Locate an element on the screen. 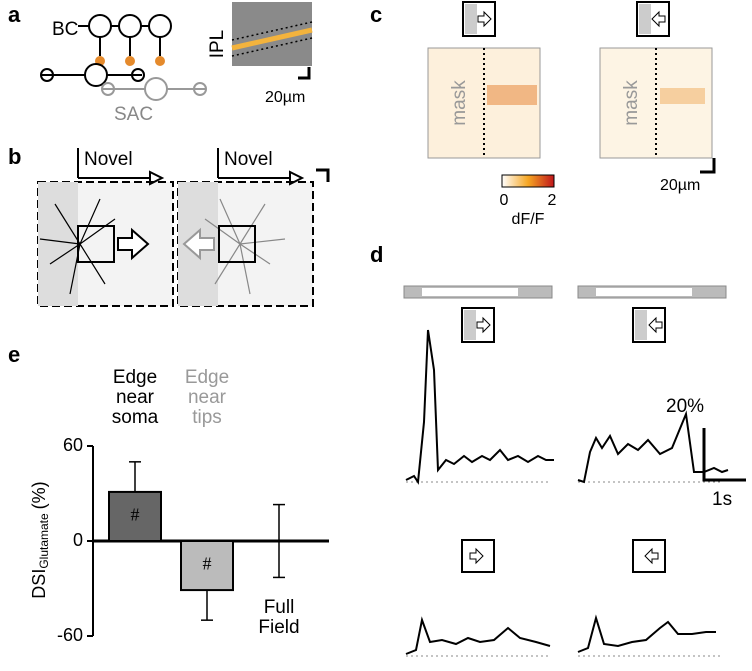 The height and width of the screenshot is (671, 752). category-label-line: tips is located at coordinates (207, 417).